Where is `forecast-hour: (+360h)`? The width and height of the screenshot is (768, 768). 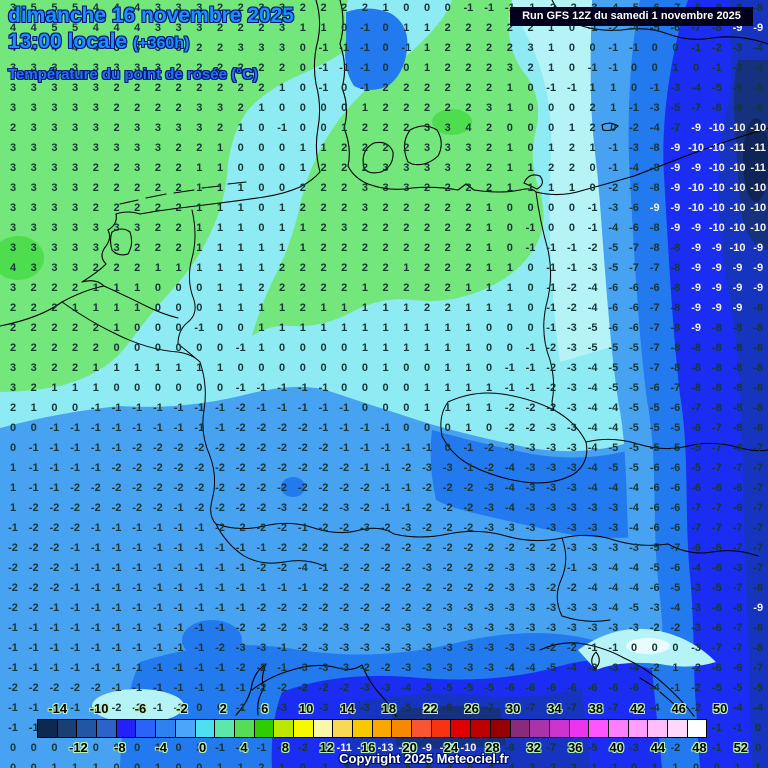 forecast-hour: (+360h) is located at coordinates (161, 43).